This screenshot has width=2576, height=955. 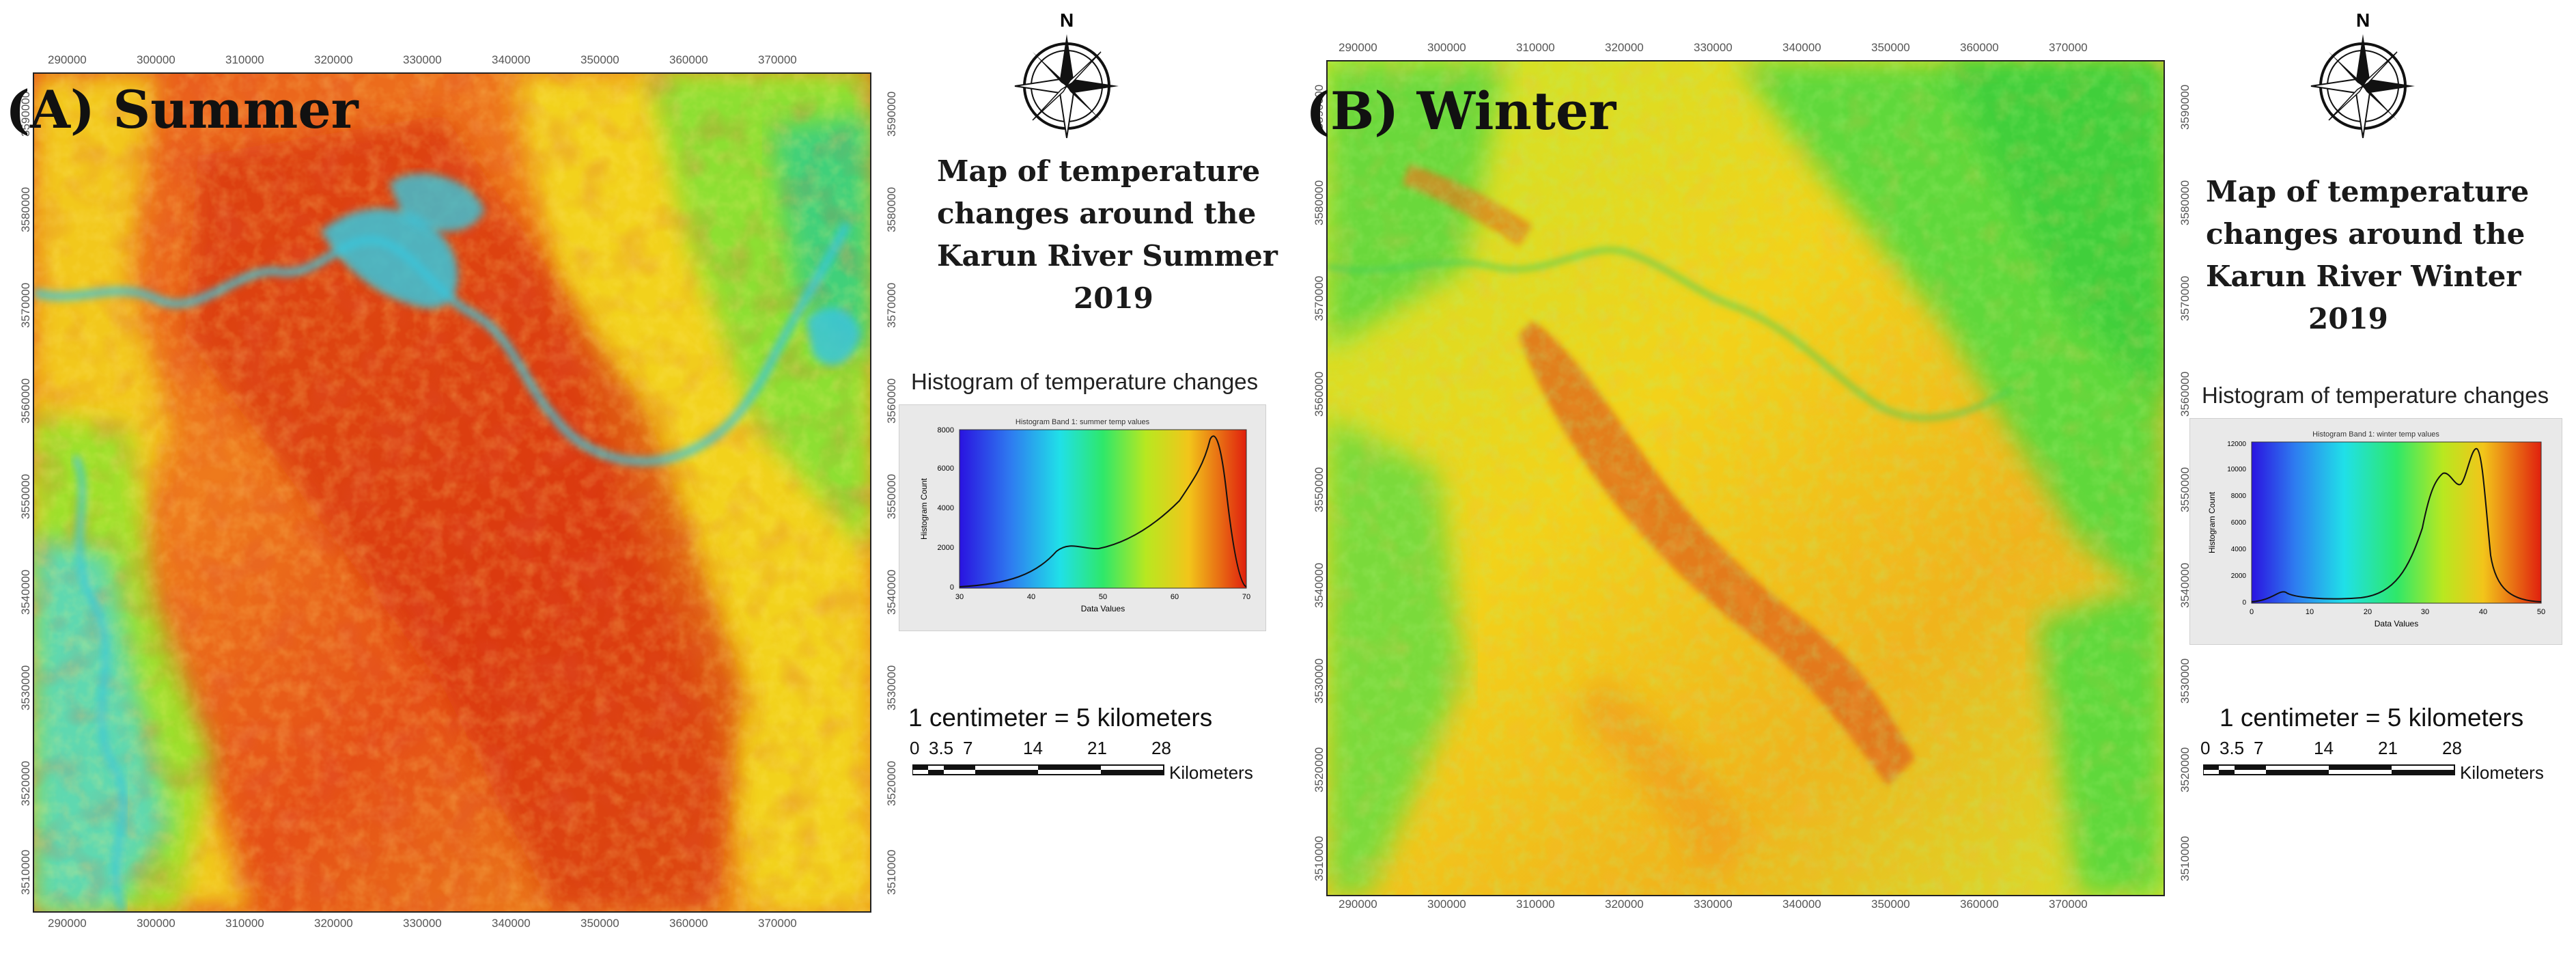 I want to click on title-line: Karun River Summer, so click(x=1107, y=256).